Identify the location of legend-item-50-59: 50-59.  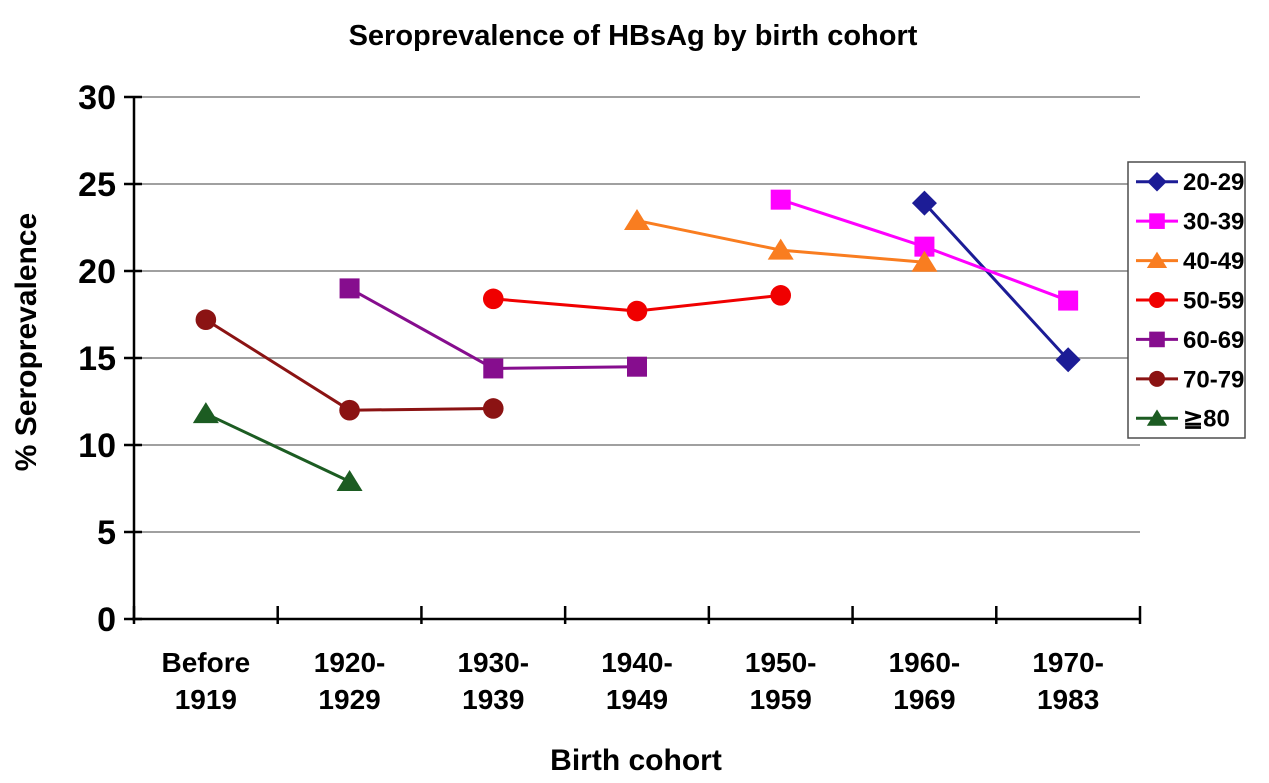
(1190, 300).